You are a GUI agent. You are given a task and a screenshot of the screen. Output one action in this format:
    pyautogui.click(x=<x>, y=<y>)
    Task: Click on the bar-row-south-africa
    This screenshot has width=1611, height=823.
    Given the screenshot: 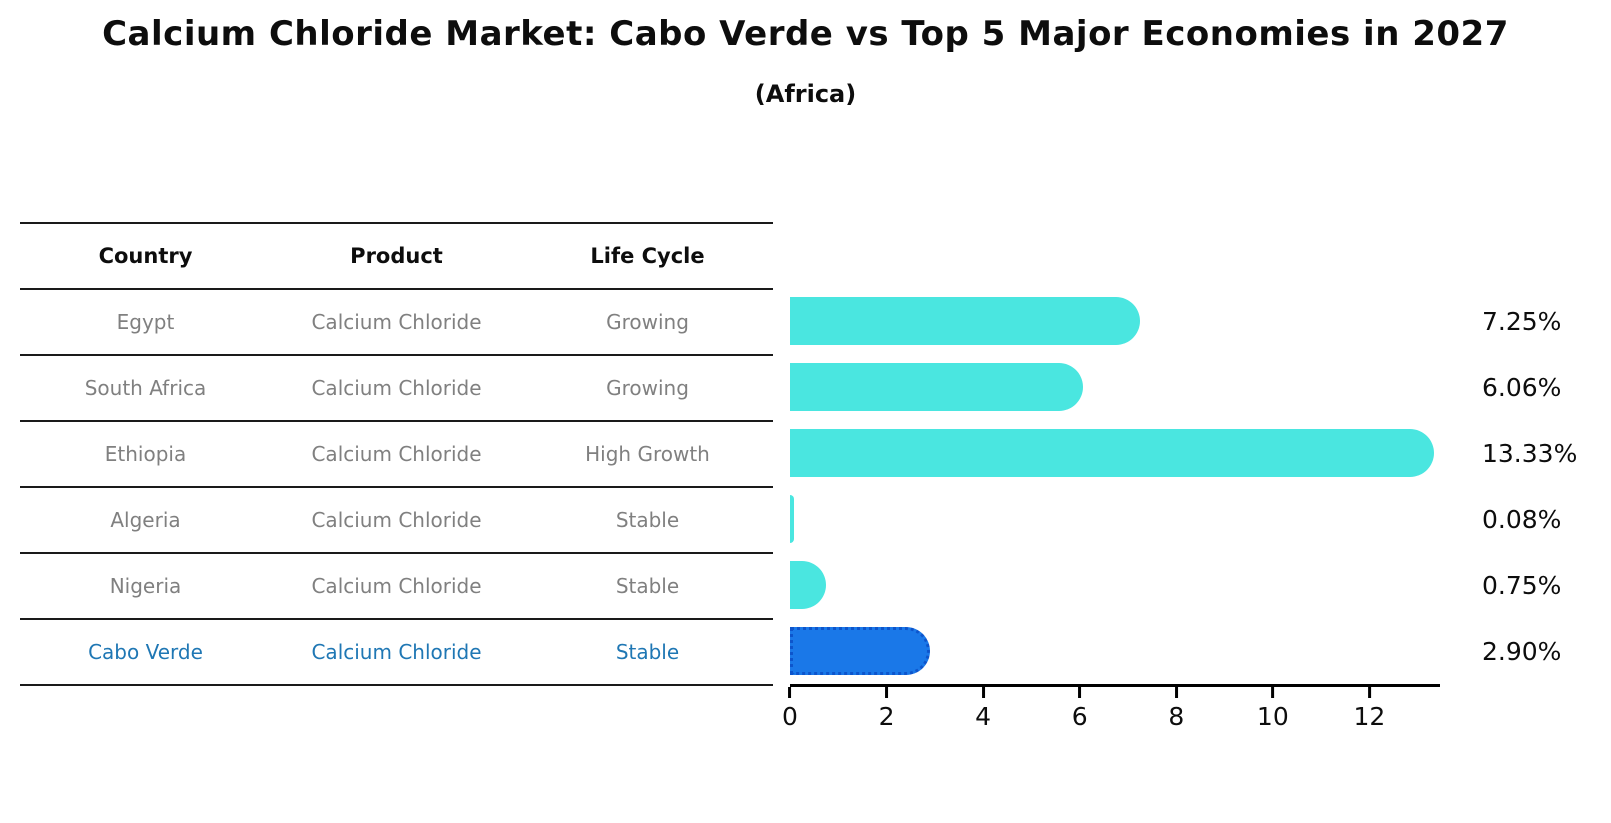 What is the action you would take?
    pyautogui.click(x=1113, y=387)
    